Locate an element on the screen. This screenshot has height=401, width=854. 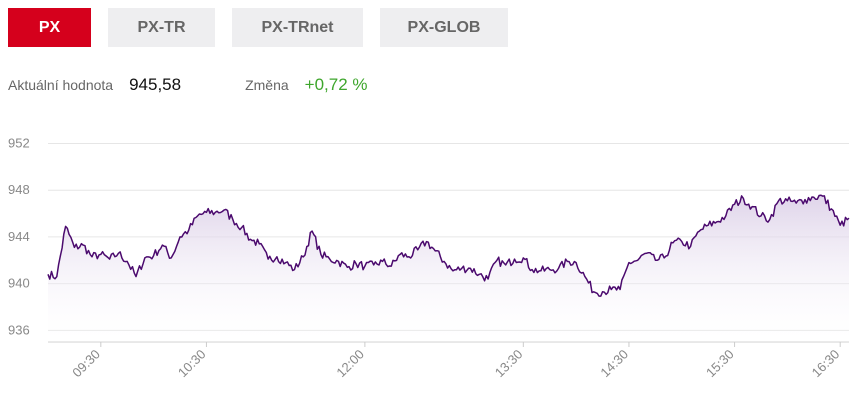
x-tick-label: 10:30 is located at coordinates (192, 364).